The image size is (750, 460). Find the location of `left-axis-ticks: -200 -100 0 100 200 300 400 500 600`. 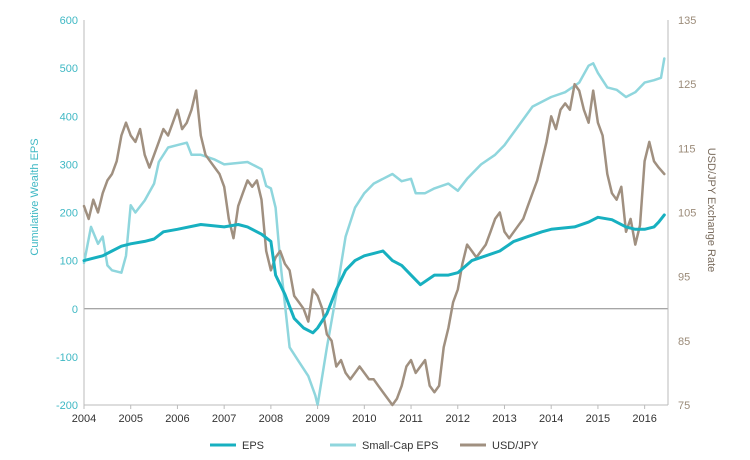

left-axis-ticks: -200 -100 0 100 200 300 400 500 600 is located at coordinates (67, 213).